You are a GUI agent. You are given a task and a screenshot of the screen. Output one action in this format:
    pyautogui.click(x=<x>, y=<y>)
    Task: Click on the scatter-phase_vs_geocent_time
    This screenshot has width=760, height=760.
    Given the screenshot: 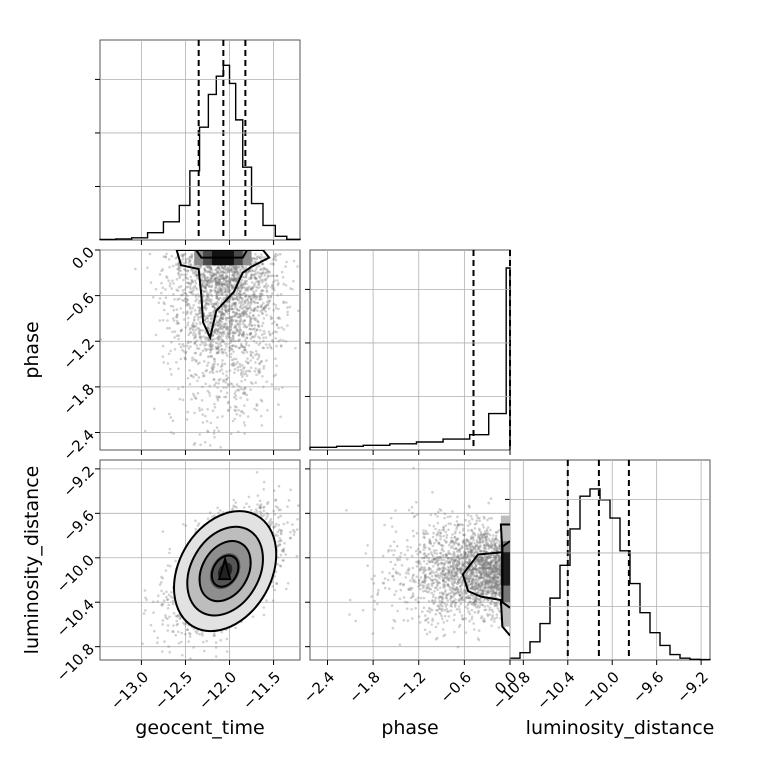 What is the action you would take?
    pyautogui.click(x=200, y=349)
    